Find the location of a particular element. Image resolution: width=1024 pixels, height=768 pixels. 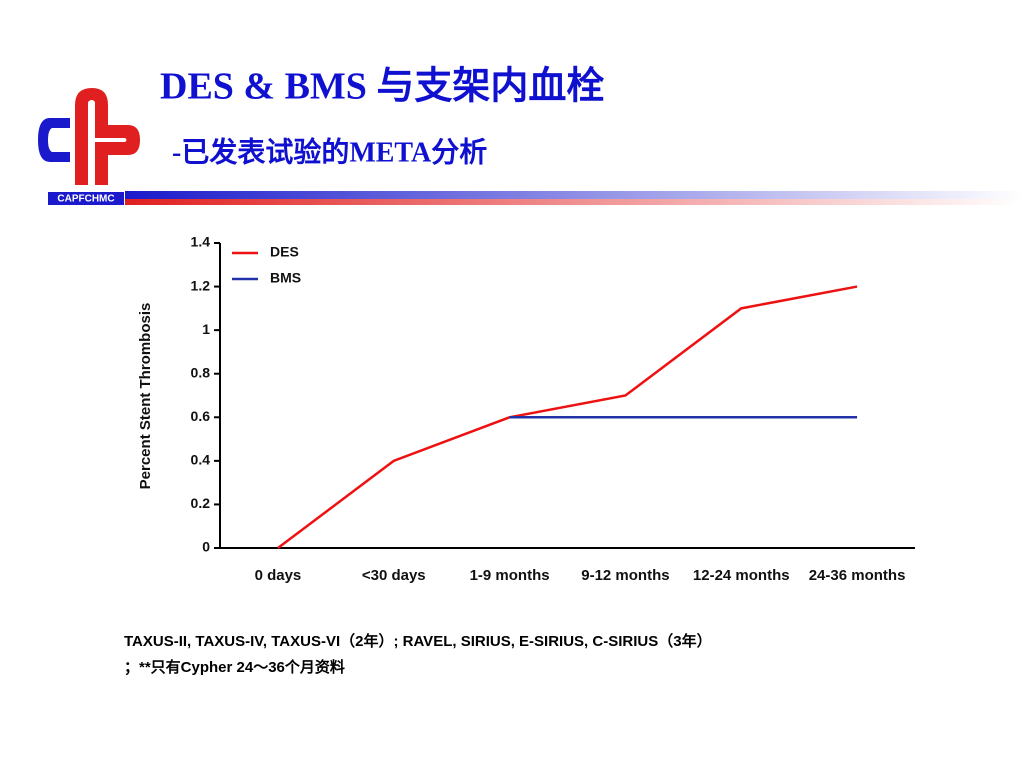

title: DES & BMS 与支架内血栓 is located at coordinates (382, 87).